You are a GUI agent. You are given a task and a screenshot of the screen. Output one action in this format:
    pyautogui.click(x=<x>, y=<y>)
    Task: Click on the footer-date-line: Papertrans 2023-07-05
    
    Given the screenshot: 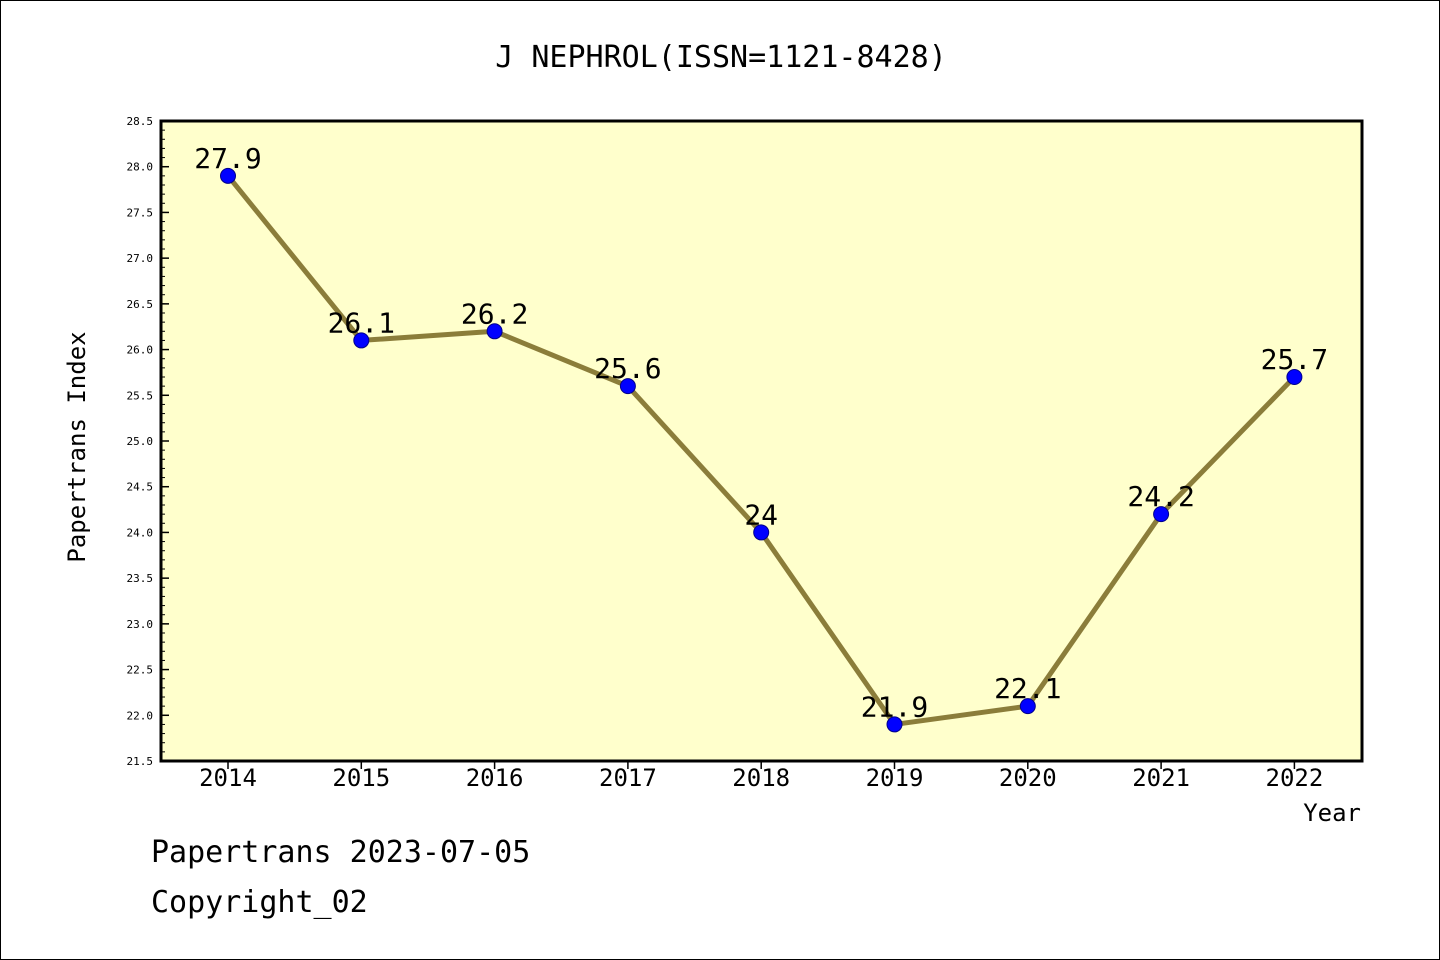 What is the action you would take?
    pyautogui.click(x=341, y=852)
    